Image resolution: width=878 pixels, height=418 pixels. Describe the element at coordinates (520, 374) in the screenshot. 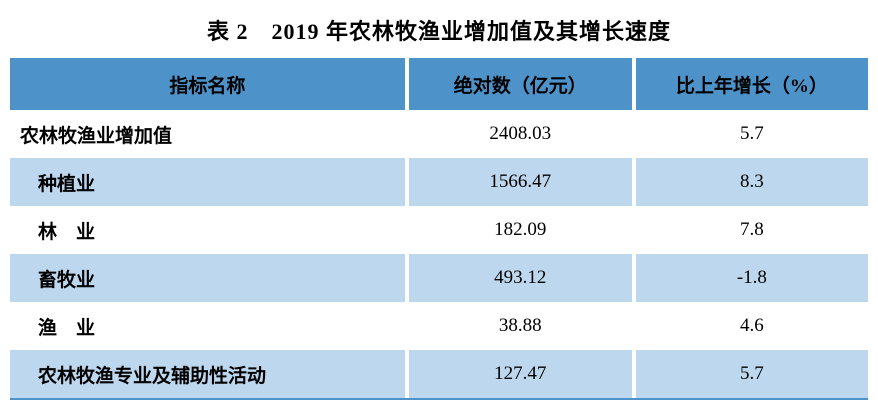

I see `row-value: 127.47` at that location.